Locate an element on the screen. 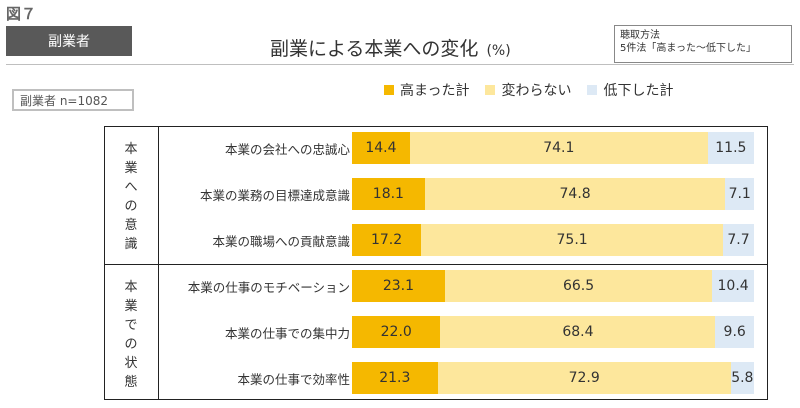 The height and width of the screenshot is (408, 800). stacked-bar: 21.3 72.9 5.8 is located at coordinates (553, 378).